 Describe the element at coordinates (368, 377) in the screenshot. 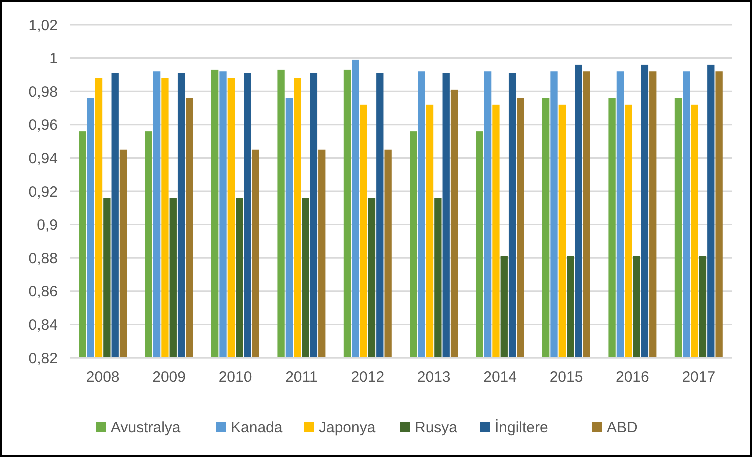

I see `x-tick-label: 2012` at that location.